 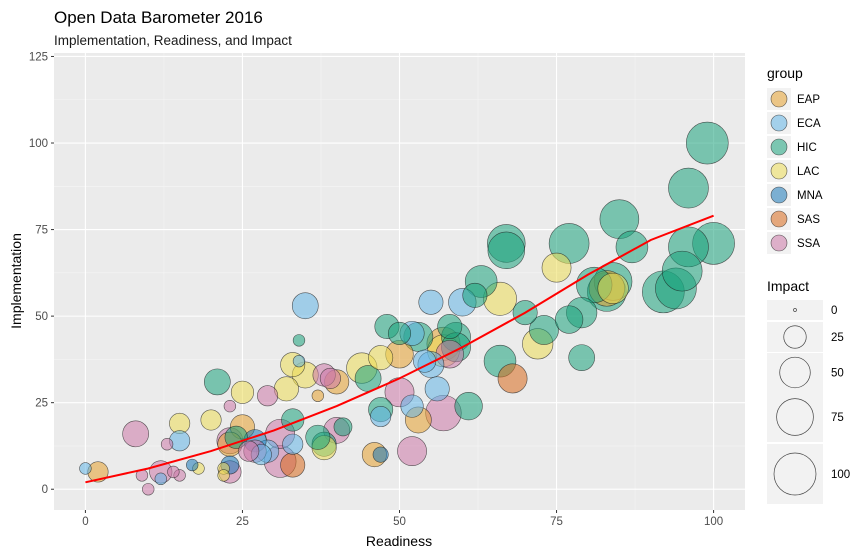 What do you see at coordinates (38, 144) in the screenshot?
I see `y-tick-label: 100` at bounding box center [38, 144].